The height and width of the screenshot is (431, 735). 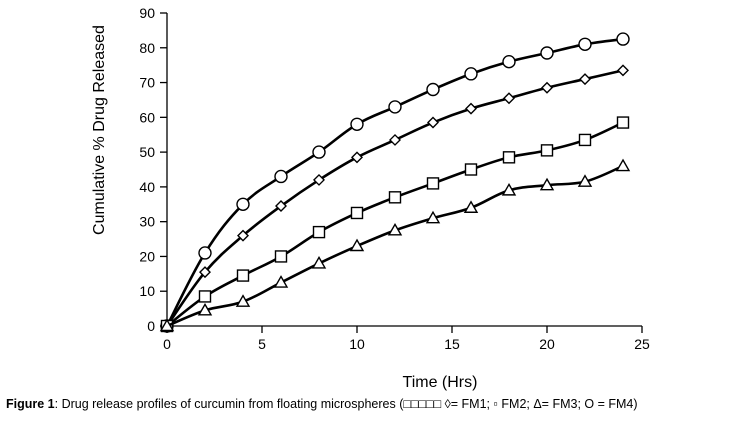 I want to click on y-tick-label: 20, so click(x=147, y=256).